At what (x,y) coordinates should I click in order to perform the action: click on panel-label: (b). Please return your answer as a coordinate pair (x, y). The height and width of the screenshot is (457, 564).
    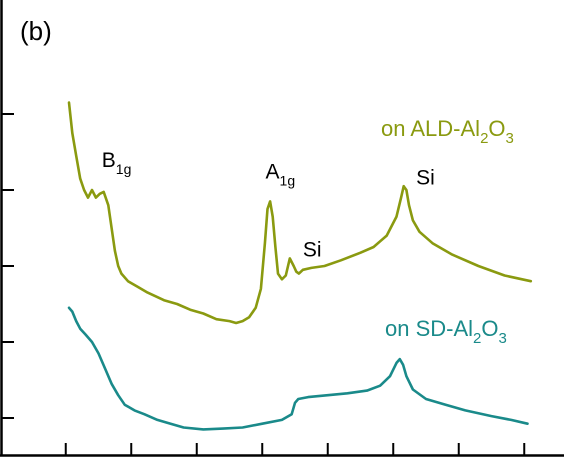
    Looking at the image, I should click on (36, 31).